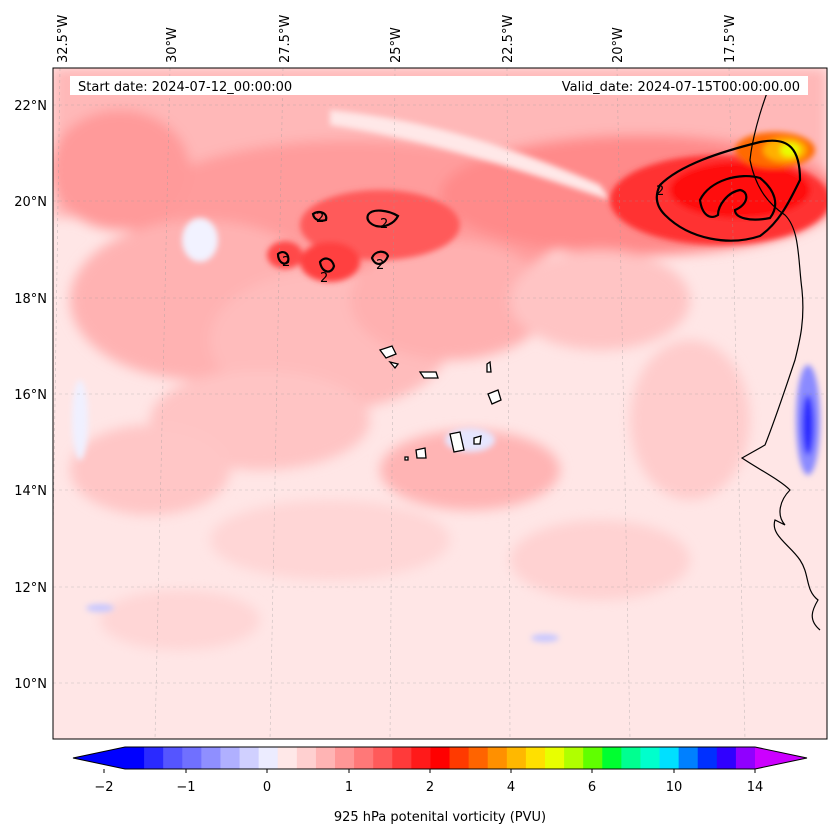  What do you see at coordinates (440, 817) in the screenshot?
I see `colorbar-label: 925 hPa potenital vorticity (PVU)` at bounding box center [440, 817].